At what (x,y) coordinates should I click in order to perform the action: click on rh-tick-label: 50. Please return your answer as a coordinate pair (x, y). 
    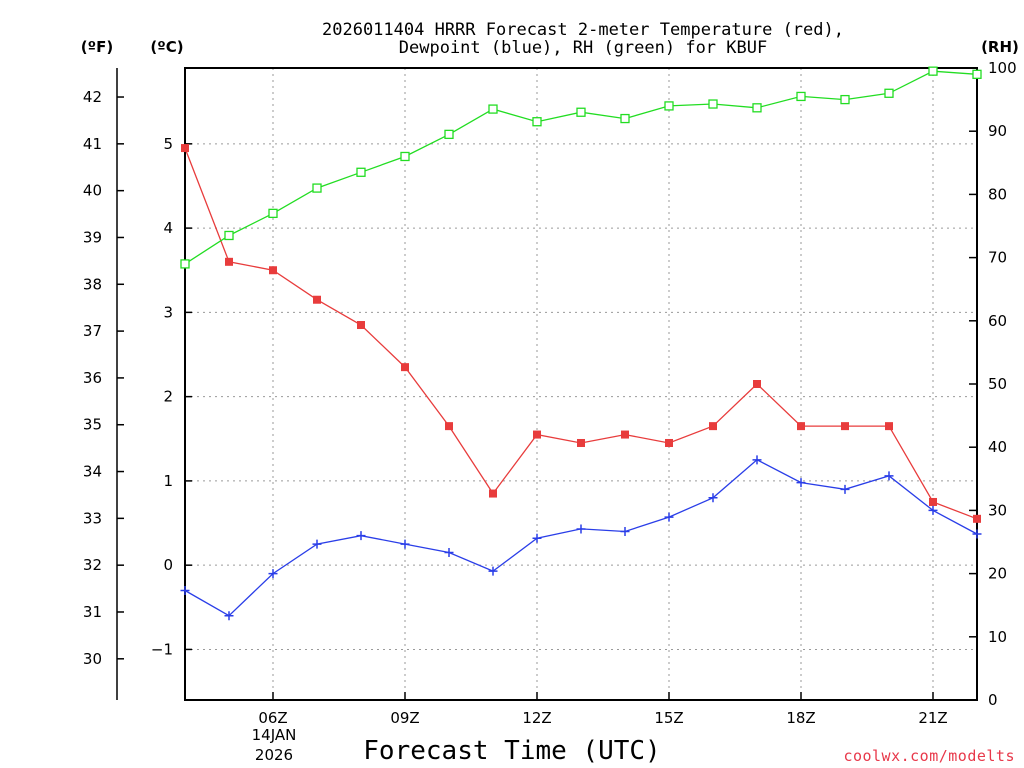
    Looking at the image, I should click on (997, 384).